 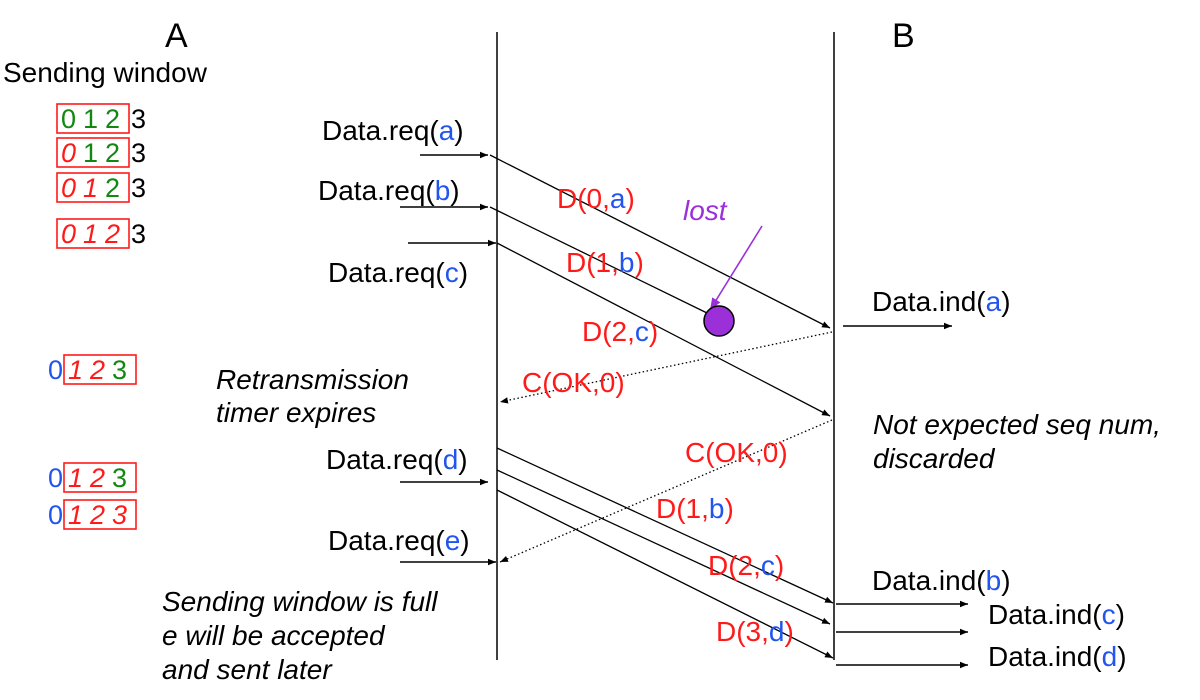 What do you see at coordinates (903, 36) in the screenshot?
I see `host-b-label: B` at bounding box center [903, 36].